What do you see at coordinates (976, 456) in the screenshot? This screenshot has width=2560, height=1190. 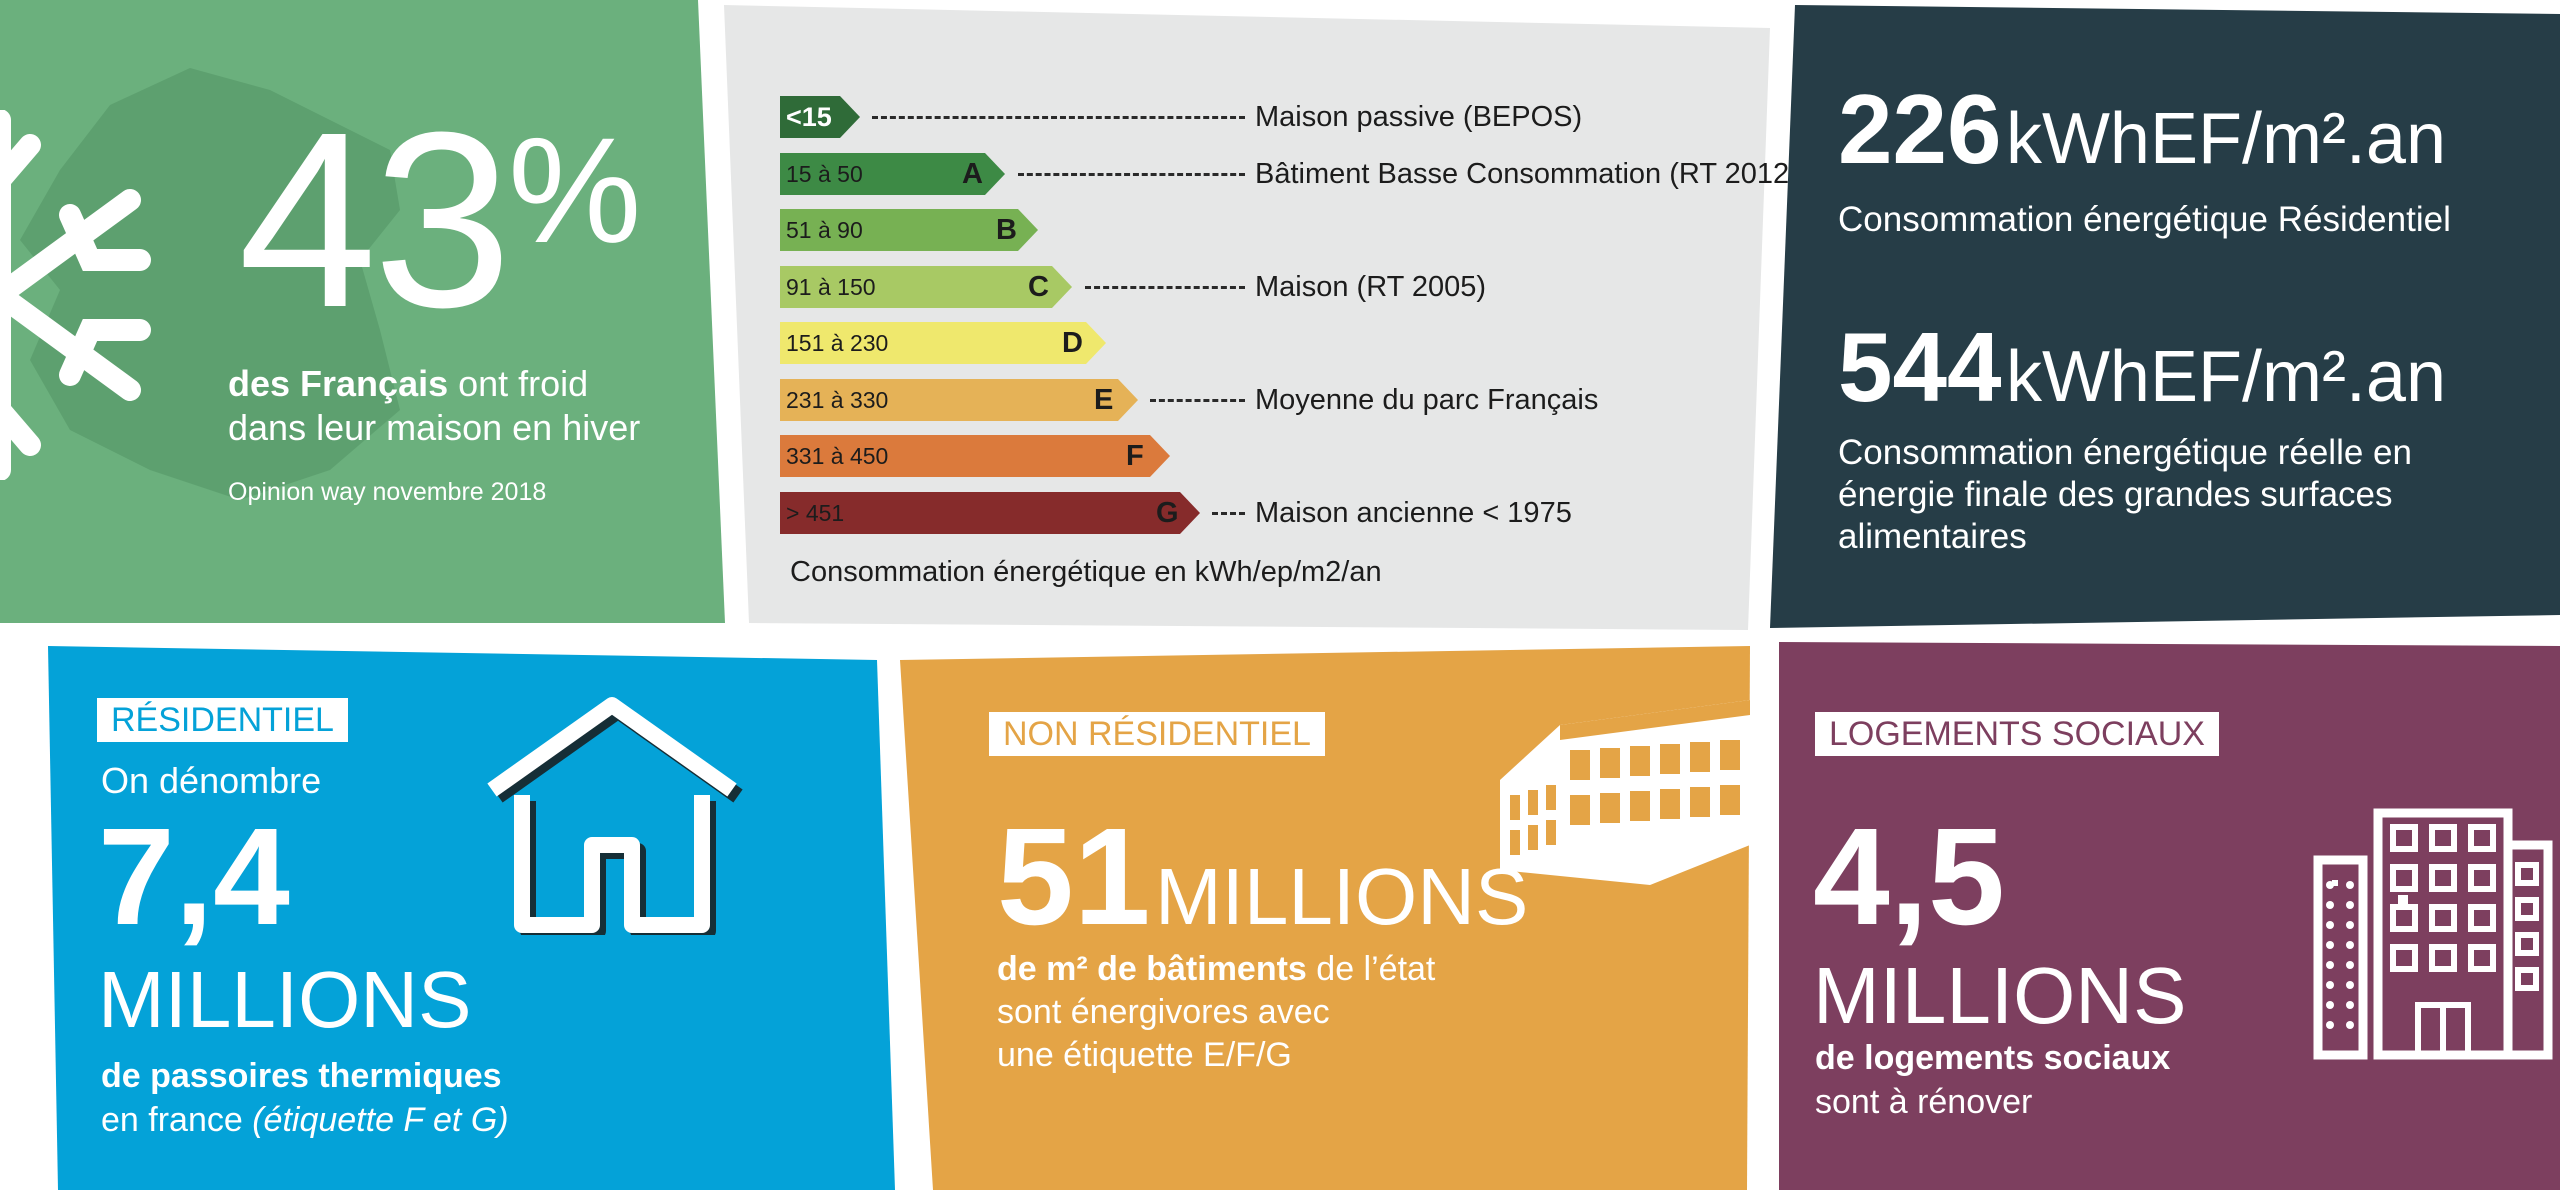 I see `energy-band-f: 331 à 450 F` at bounding box center [976, 456].